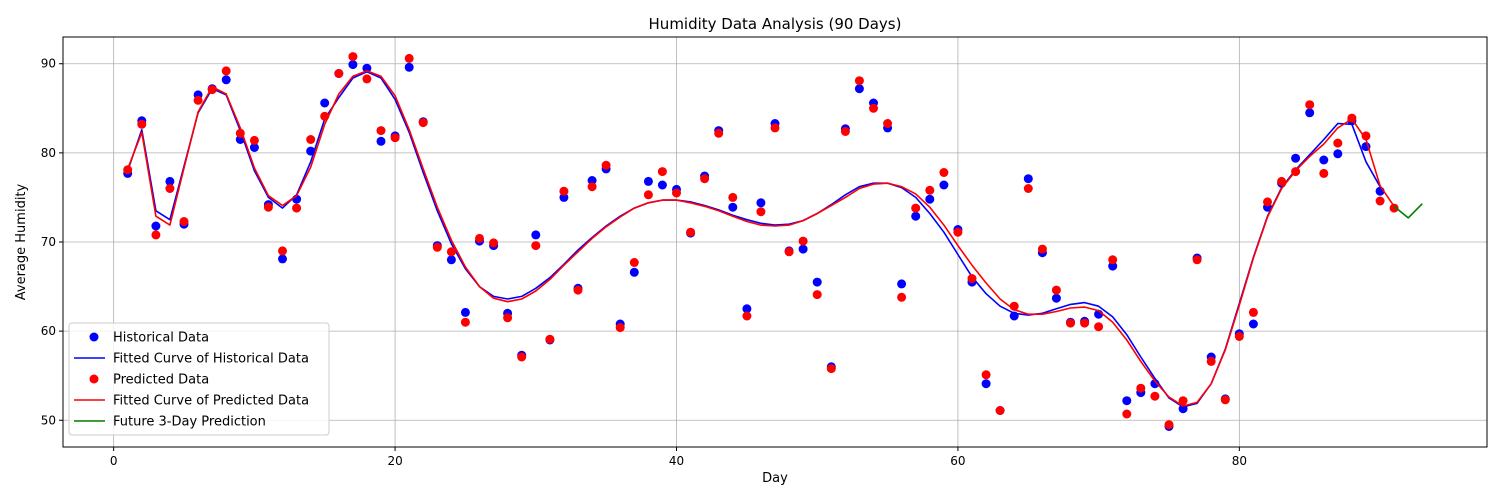  I want to click on legend-box, so click(199, 379).